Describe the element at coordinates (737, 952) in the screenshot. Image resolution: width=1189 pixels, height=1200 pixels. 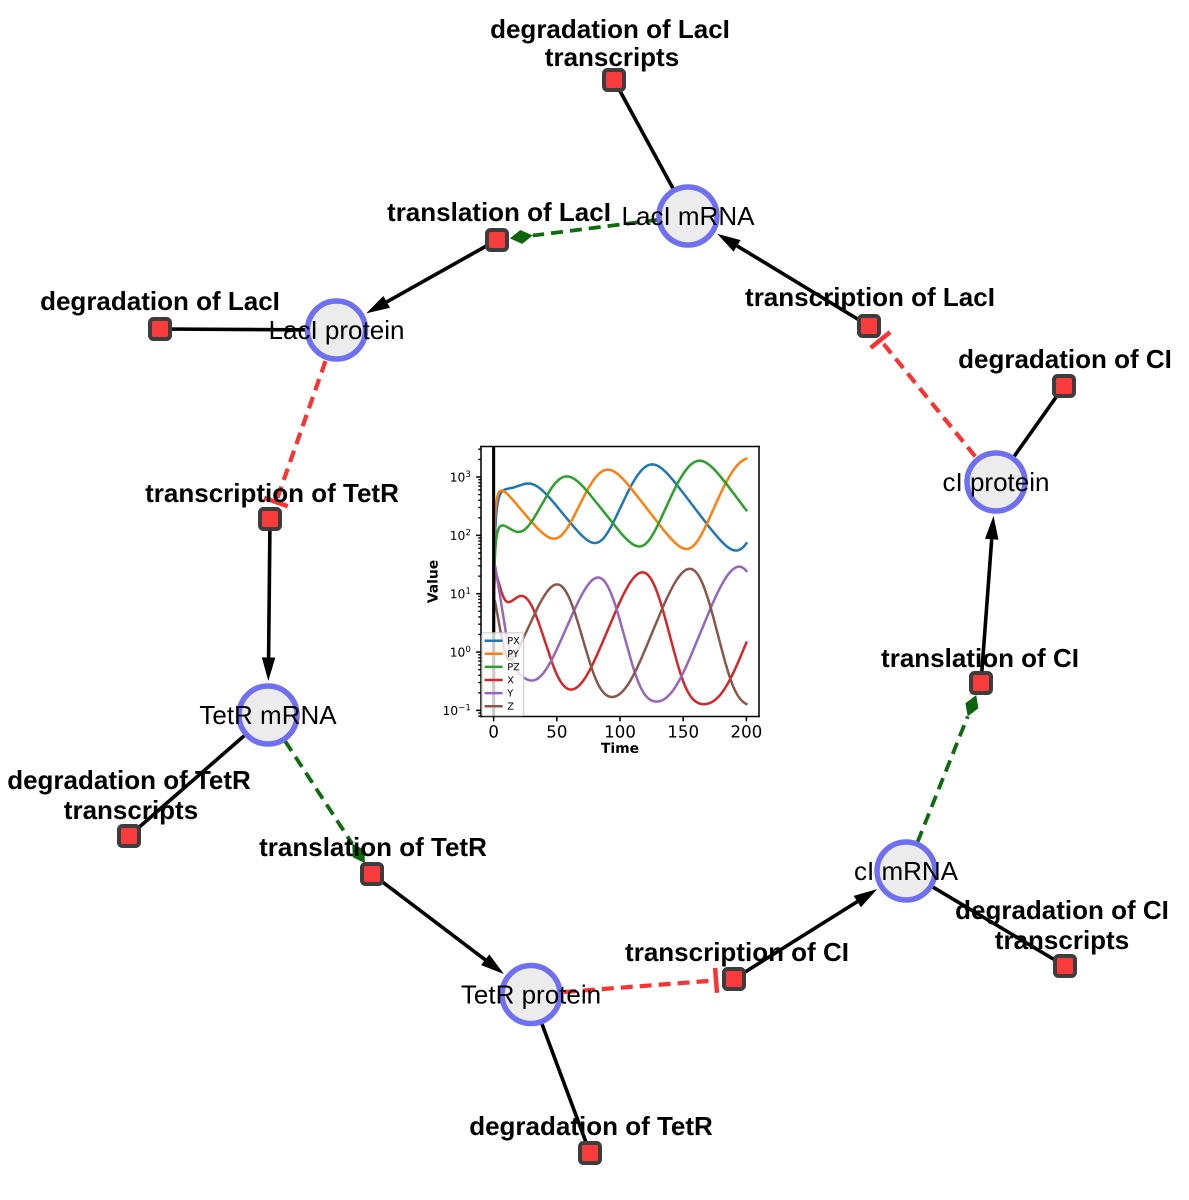
I see `svg-text: transcription of CI` at that location.